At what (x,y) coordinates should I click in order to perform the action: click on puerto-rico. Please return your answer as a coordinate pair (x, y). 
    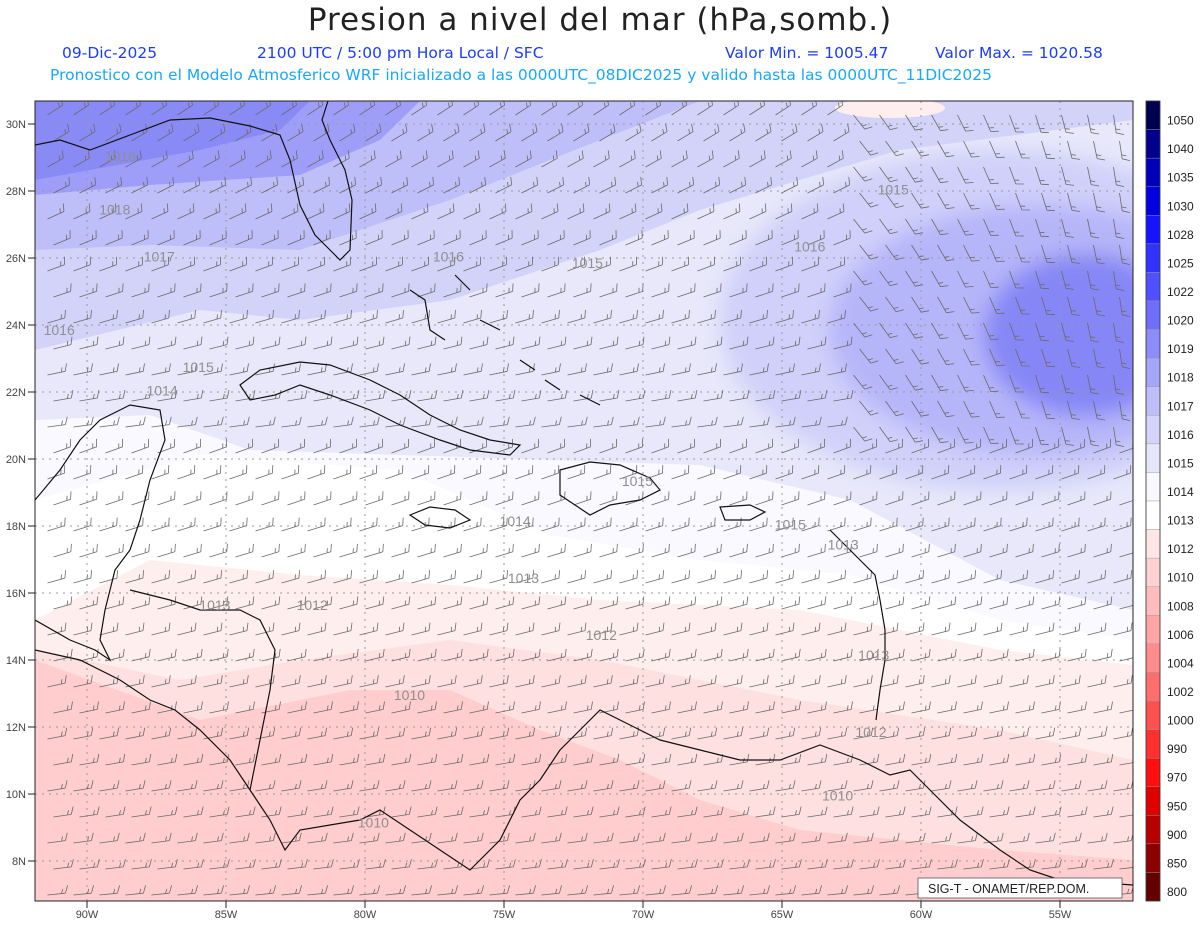
    Looking at the image, I should click on (743, 512).